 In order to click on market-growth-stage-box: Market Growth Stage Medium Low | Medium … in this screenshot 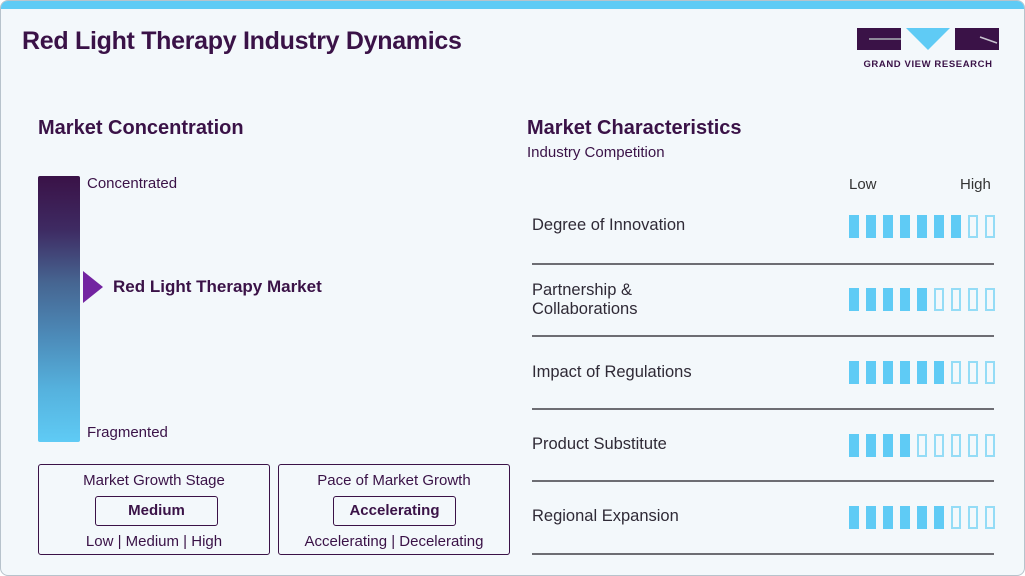, I will do `click(154, 509)`.